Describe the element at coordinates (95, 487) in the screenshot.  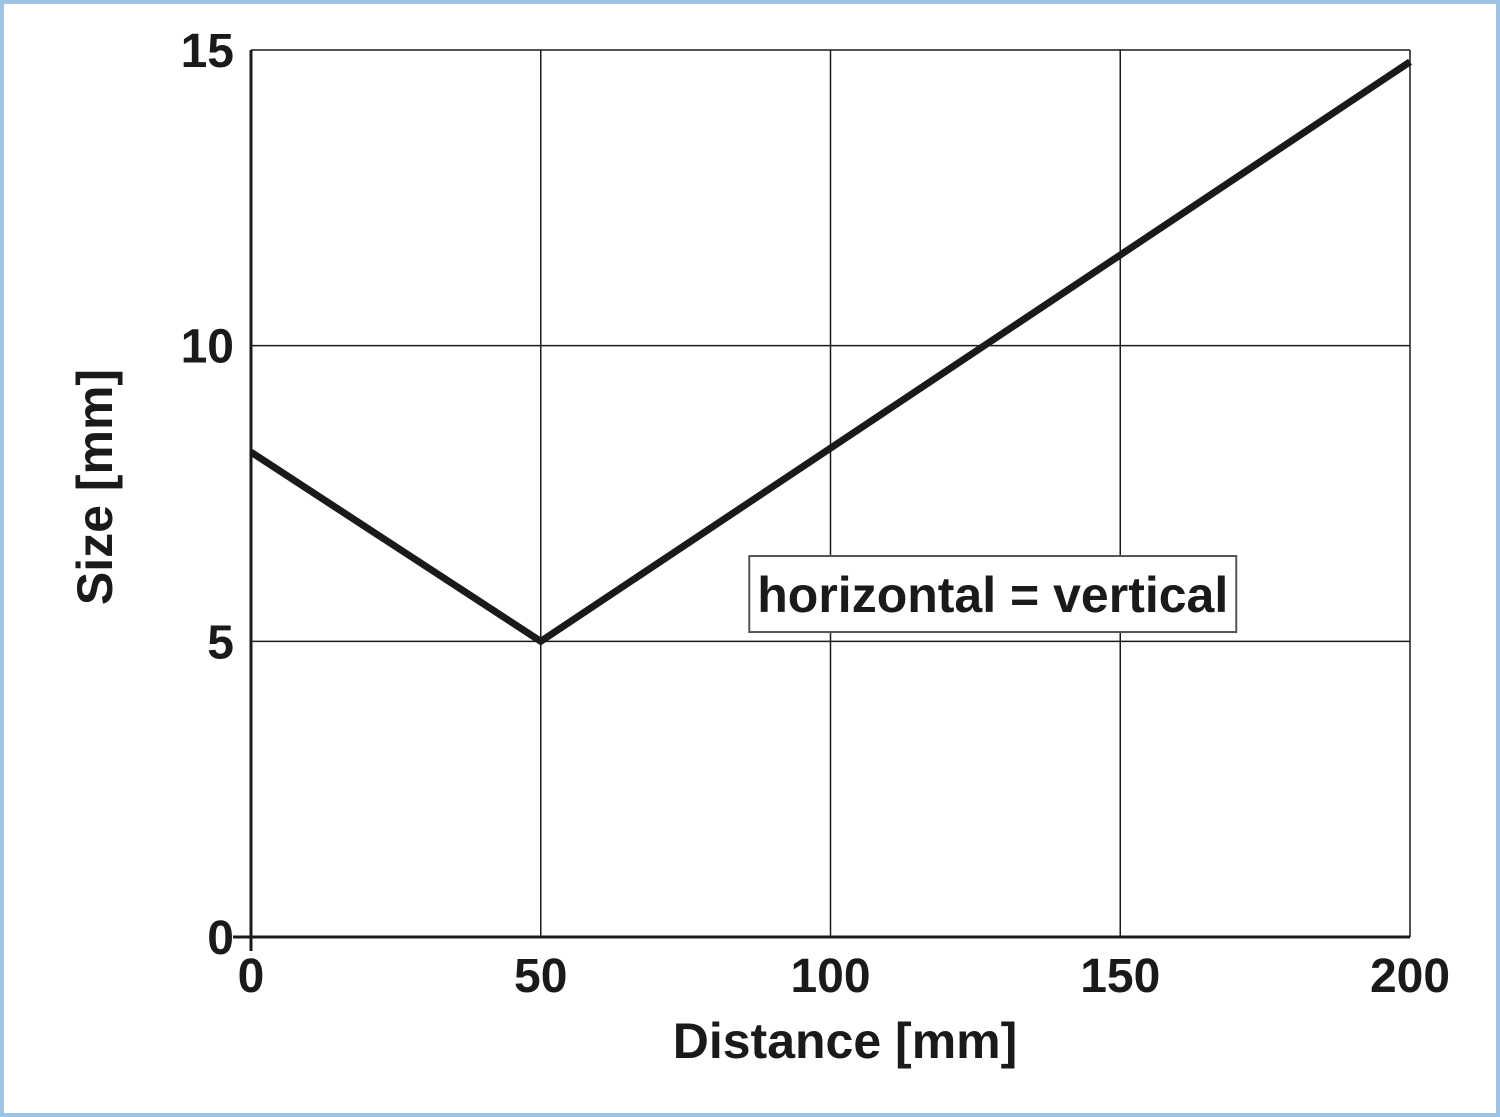
I see `y-axis-title: Size [mm]` at that location.